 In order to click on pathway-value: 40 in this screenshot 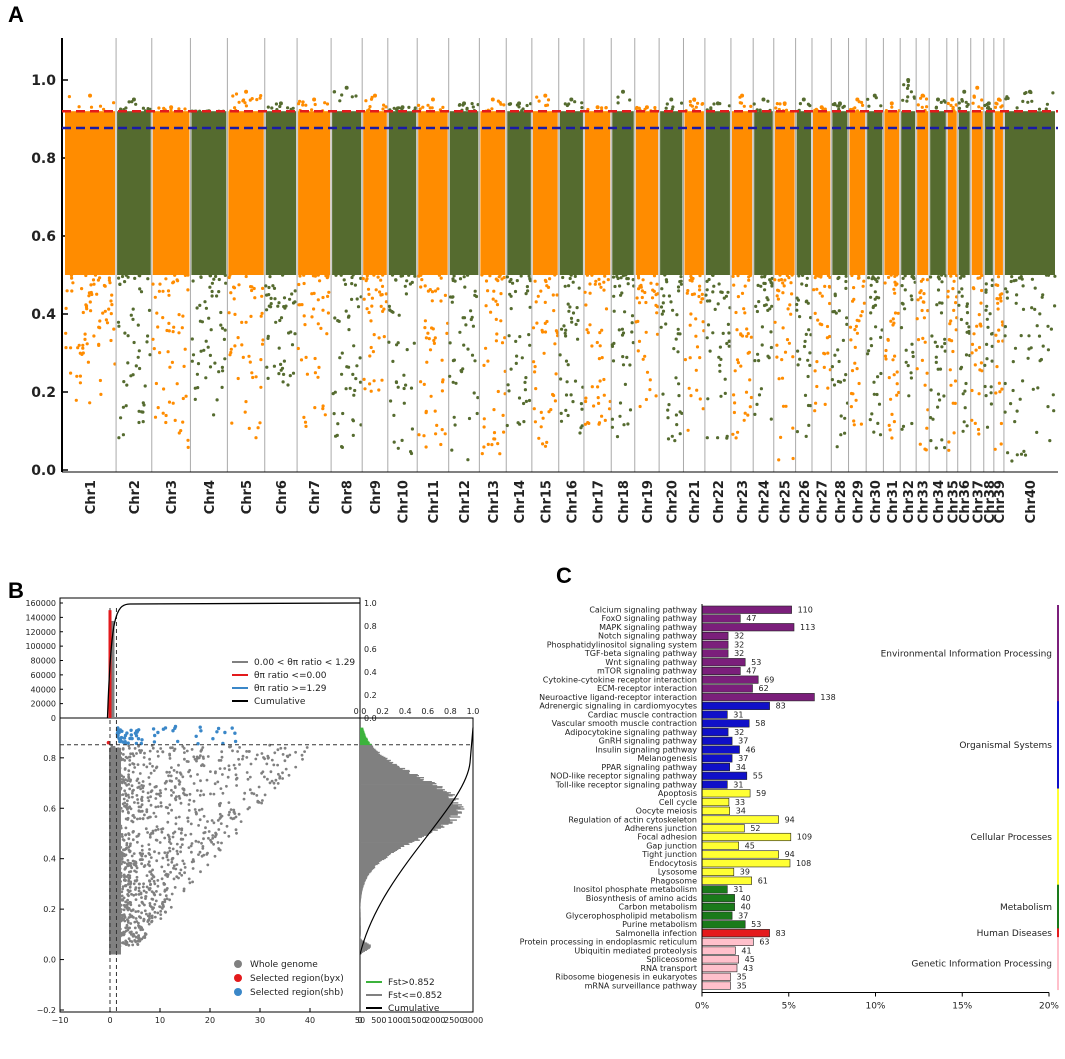, I will do `click(746, 898)`.